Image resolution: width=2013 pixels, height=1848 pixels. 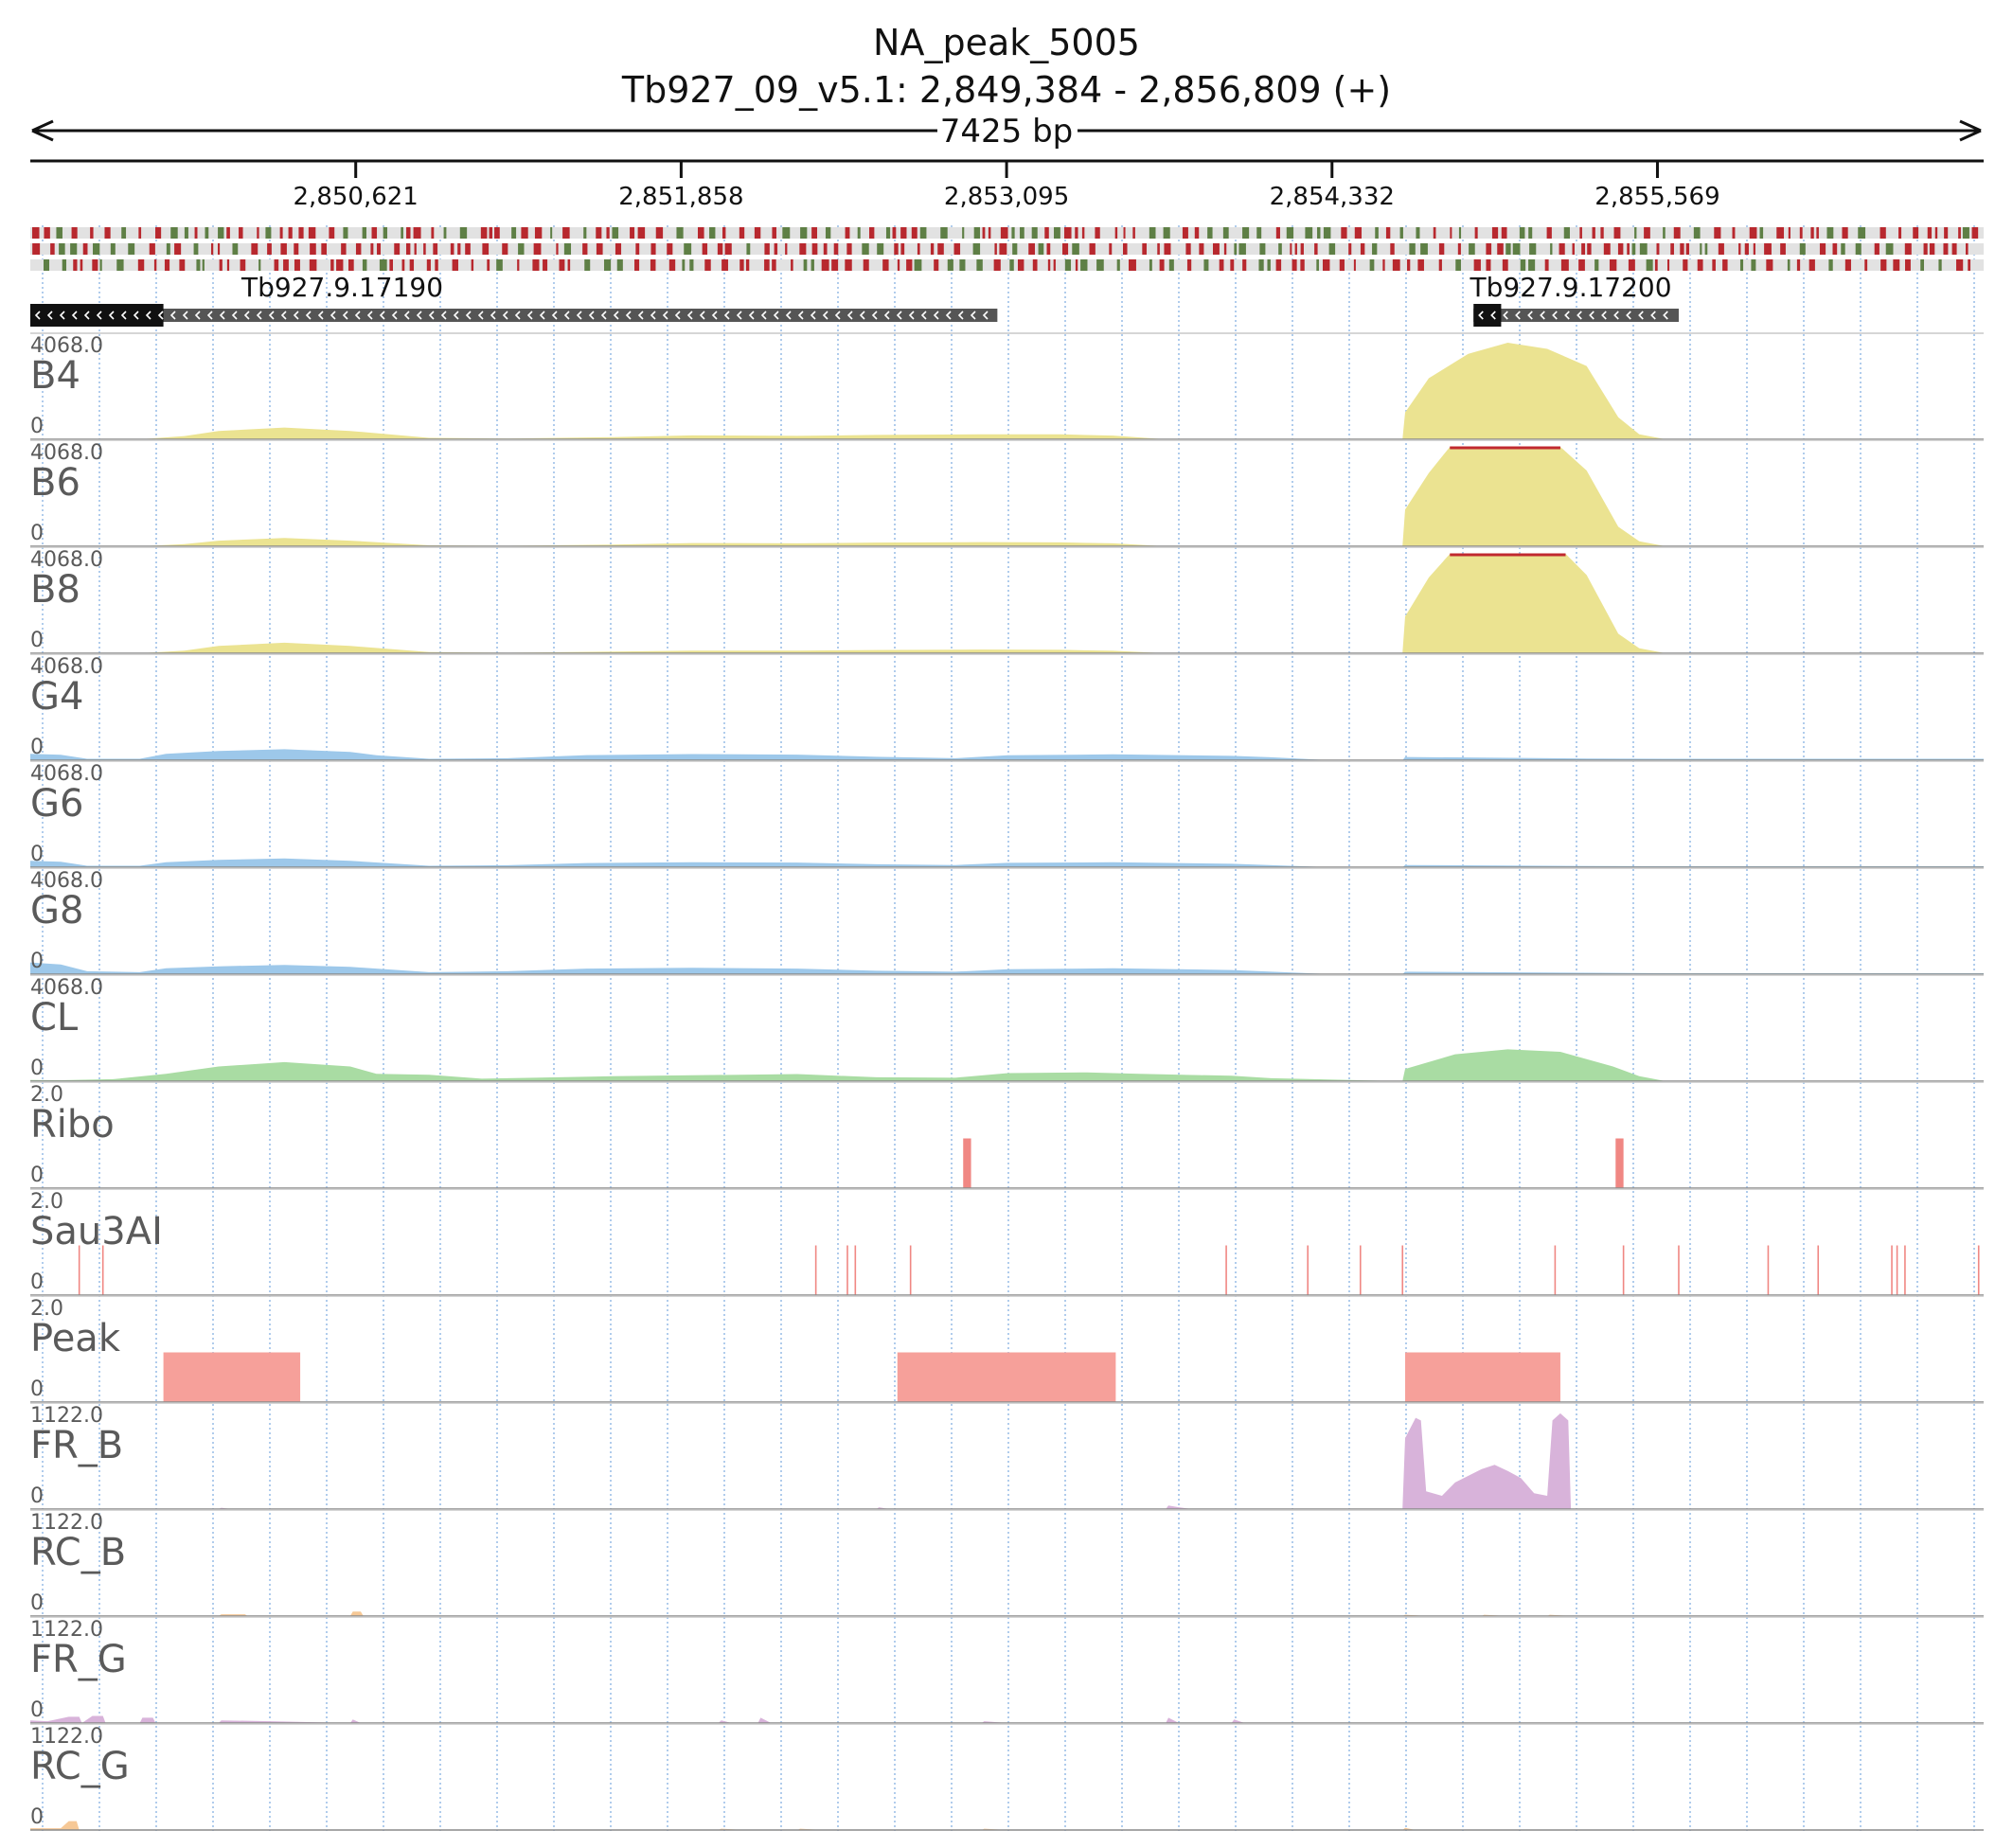 What do you see at coordinates (1007, 1456) in the screenshot?
I see `track-fr_b: 1122.0FR_B 0` at bounding box center [1007, 1456].